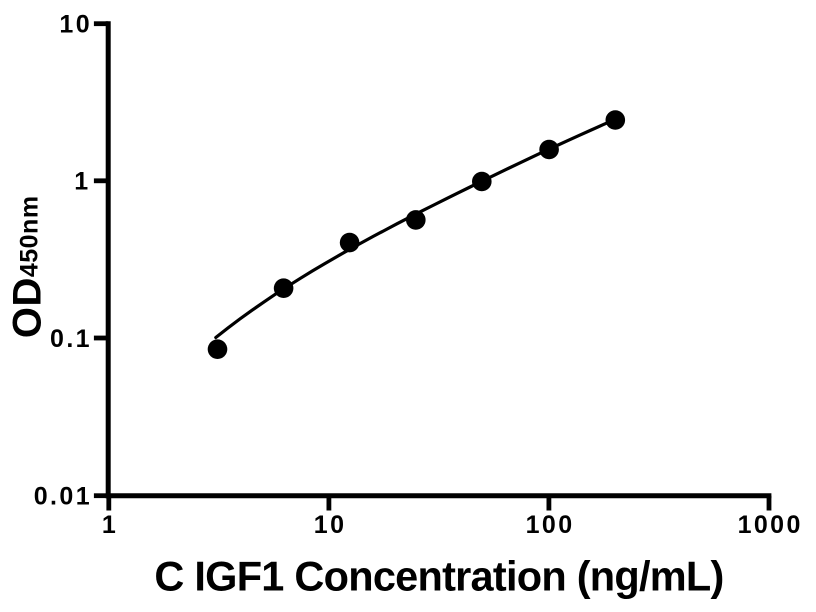 Image resolution: width=816 pixels, height=612 pixels. What do you see at coordinates (770, 525) in the screenshot?
I see `svg-text: 1000` at bounding box center [770, 525].